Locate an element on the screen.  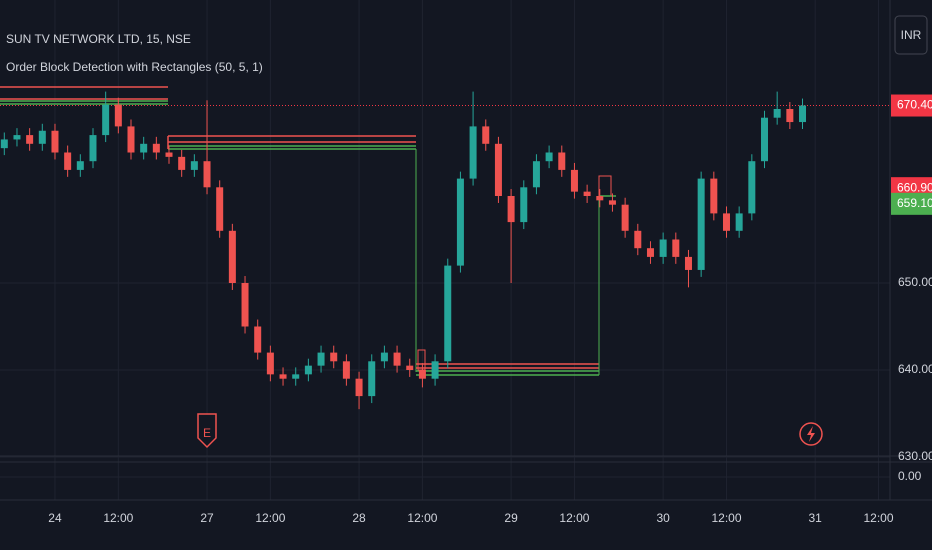
x-tick-label: 30 is located at coordinates (663, 518).